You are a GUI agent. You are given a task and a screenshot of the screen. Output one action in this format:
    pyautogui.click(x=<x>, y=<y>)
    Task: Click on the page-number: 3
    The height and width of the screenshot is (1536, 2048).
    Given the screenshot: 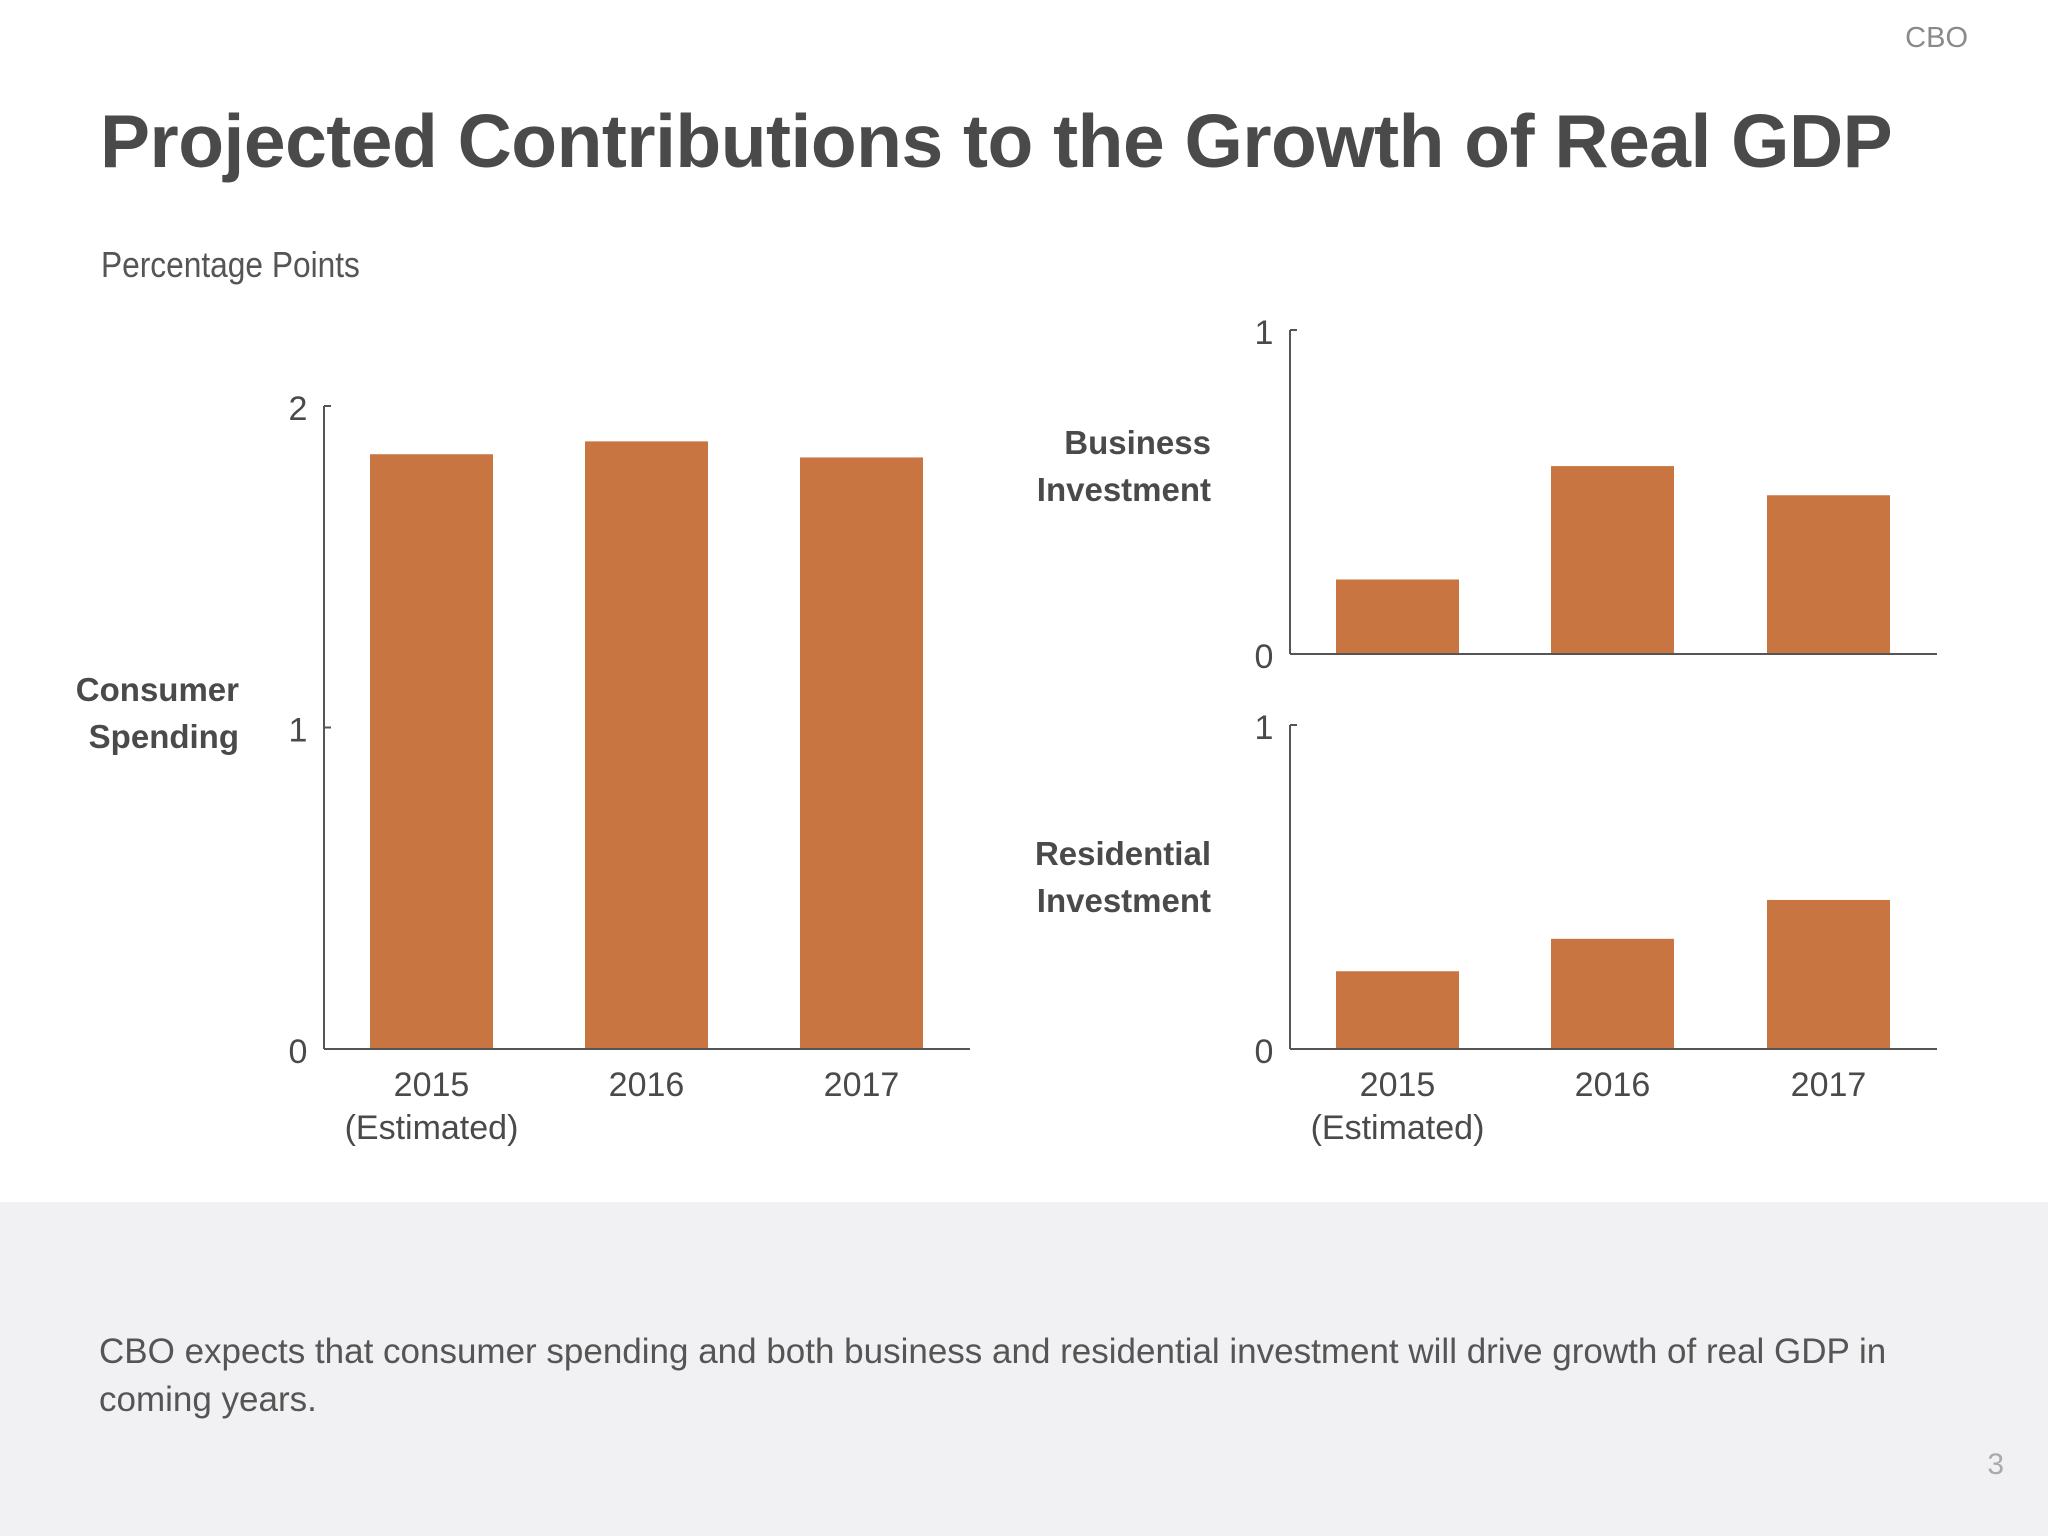 What is the action you would take?
    pyautogui.click(x=1995, y=1464)
    